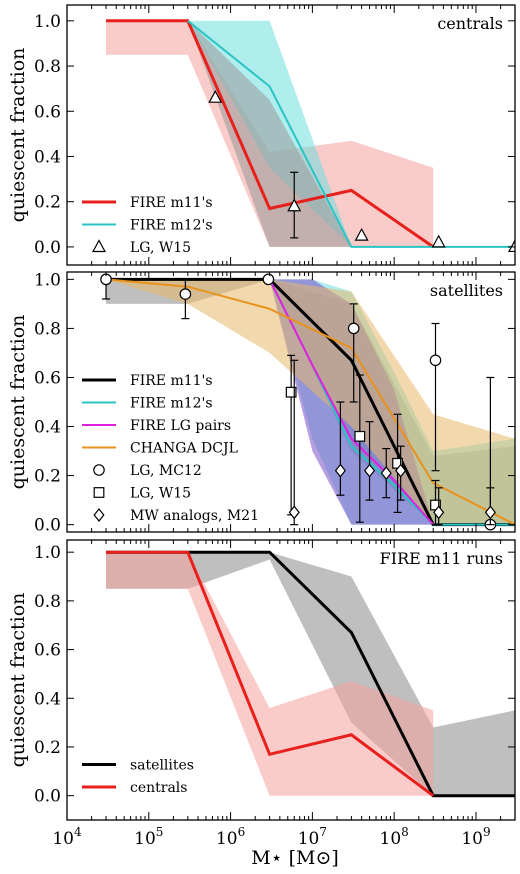 Image resolution: width=520 pixels, height=874 pixels. Describe the element at coordinates (230, 837) in the screenshot. I see `x-tick-label: 10⁶` at that location.